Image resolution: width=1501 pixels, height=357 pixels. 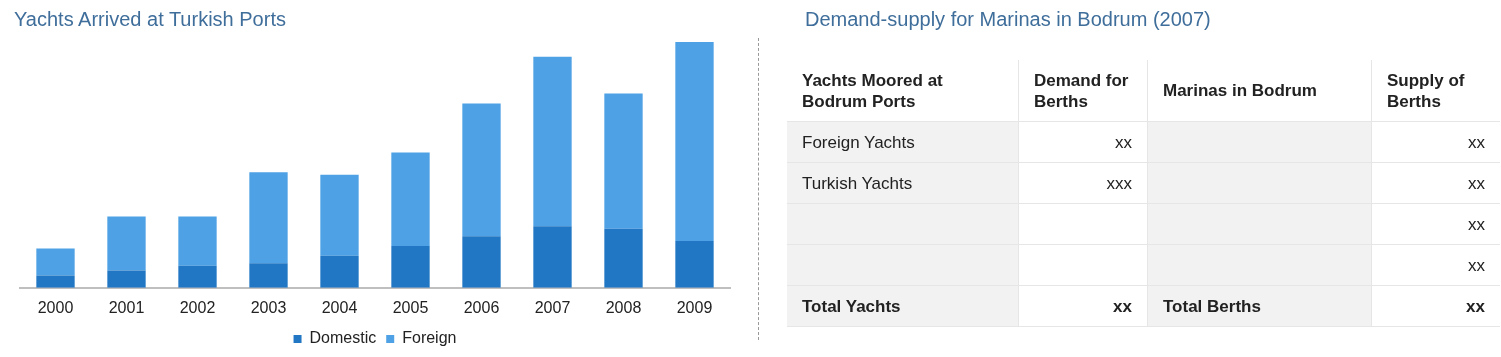 I want to click on x-tick-label: 2006, so click(x=481, y=307).